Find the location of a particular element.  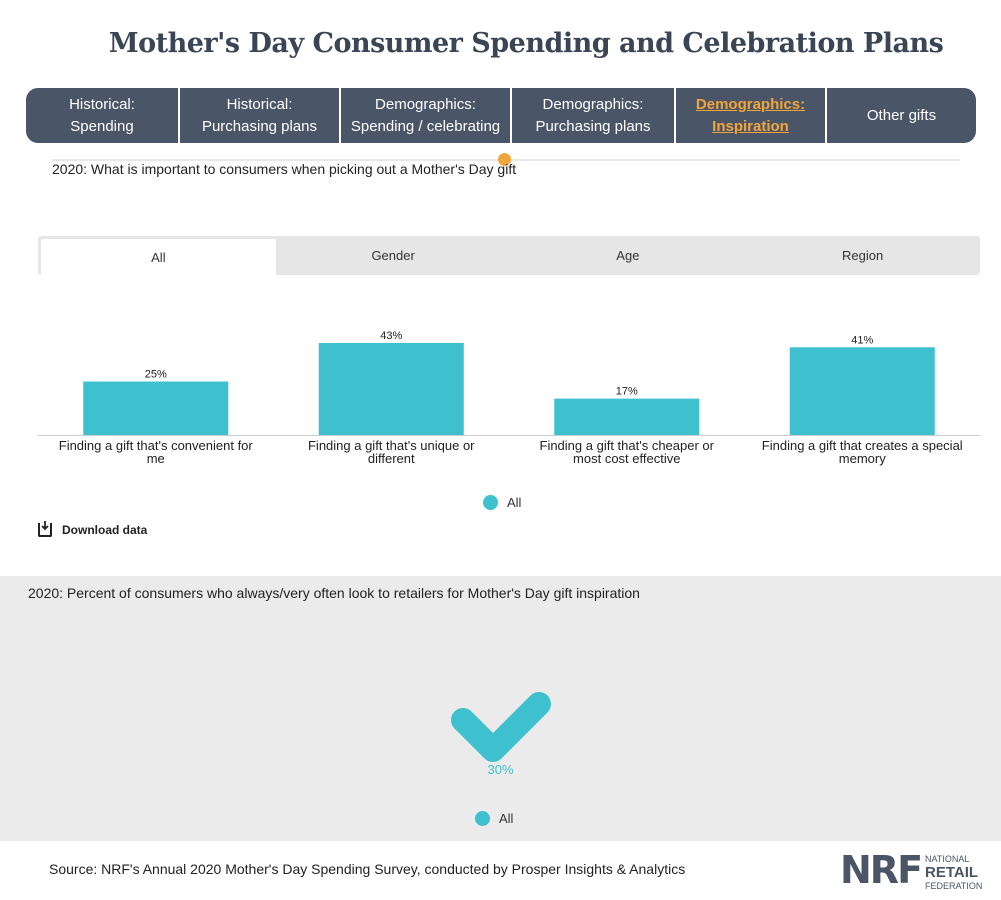

tab-demographics-inspiration: Demographics: Inspiration is located at coordinates (751, 115).